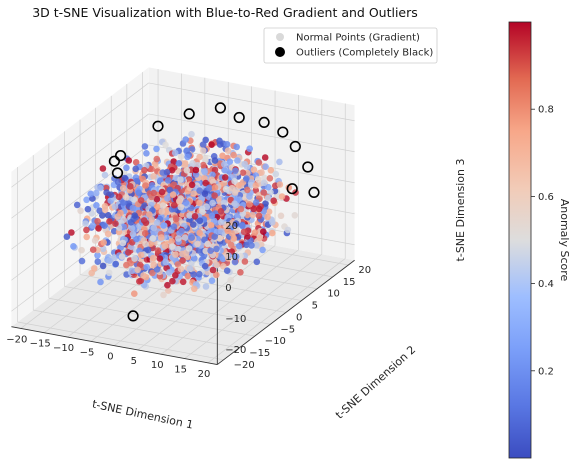  What do you see at coordinates (287, 329) in the screenshot?
I see `y-tick-label: −5` at bounding box center [287, 329].